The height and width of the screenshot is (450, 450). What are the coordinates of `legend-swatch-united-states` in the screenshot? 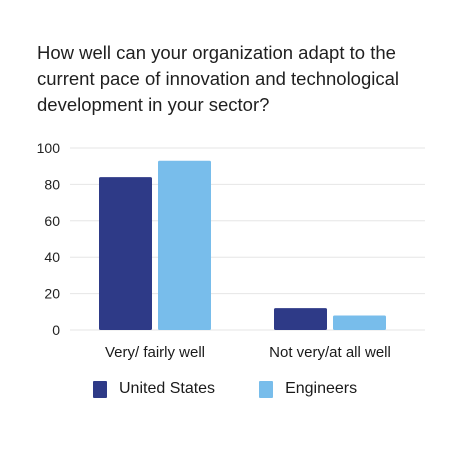 It's located at (100, 389).